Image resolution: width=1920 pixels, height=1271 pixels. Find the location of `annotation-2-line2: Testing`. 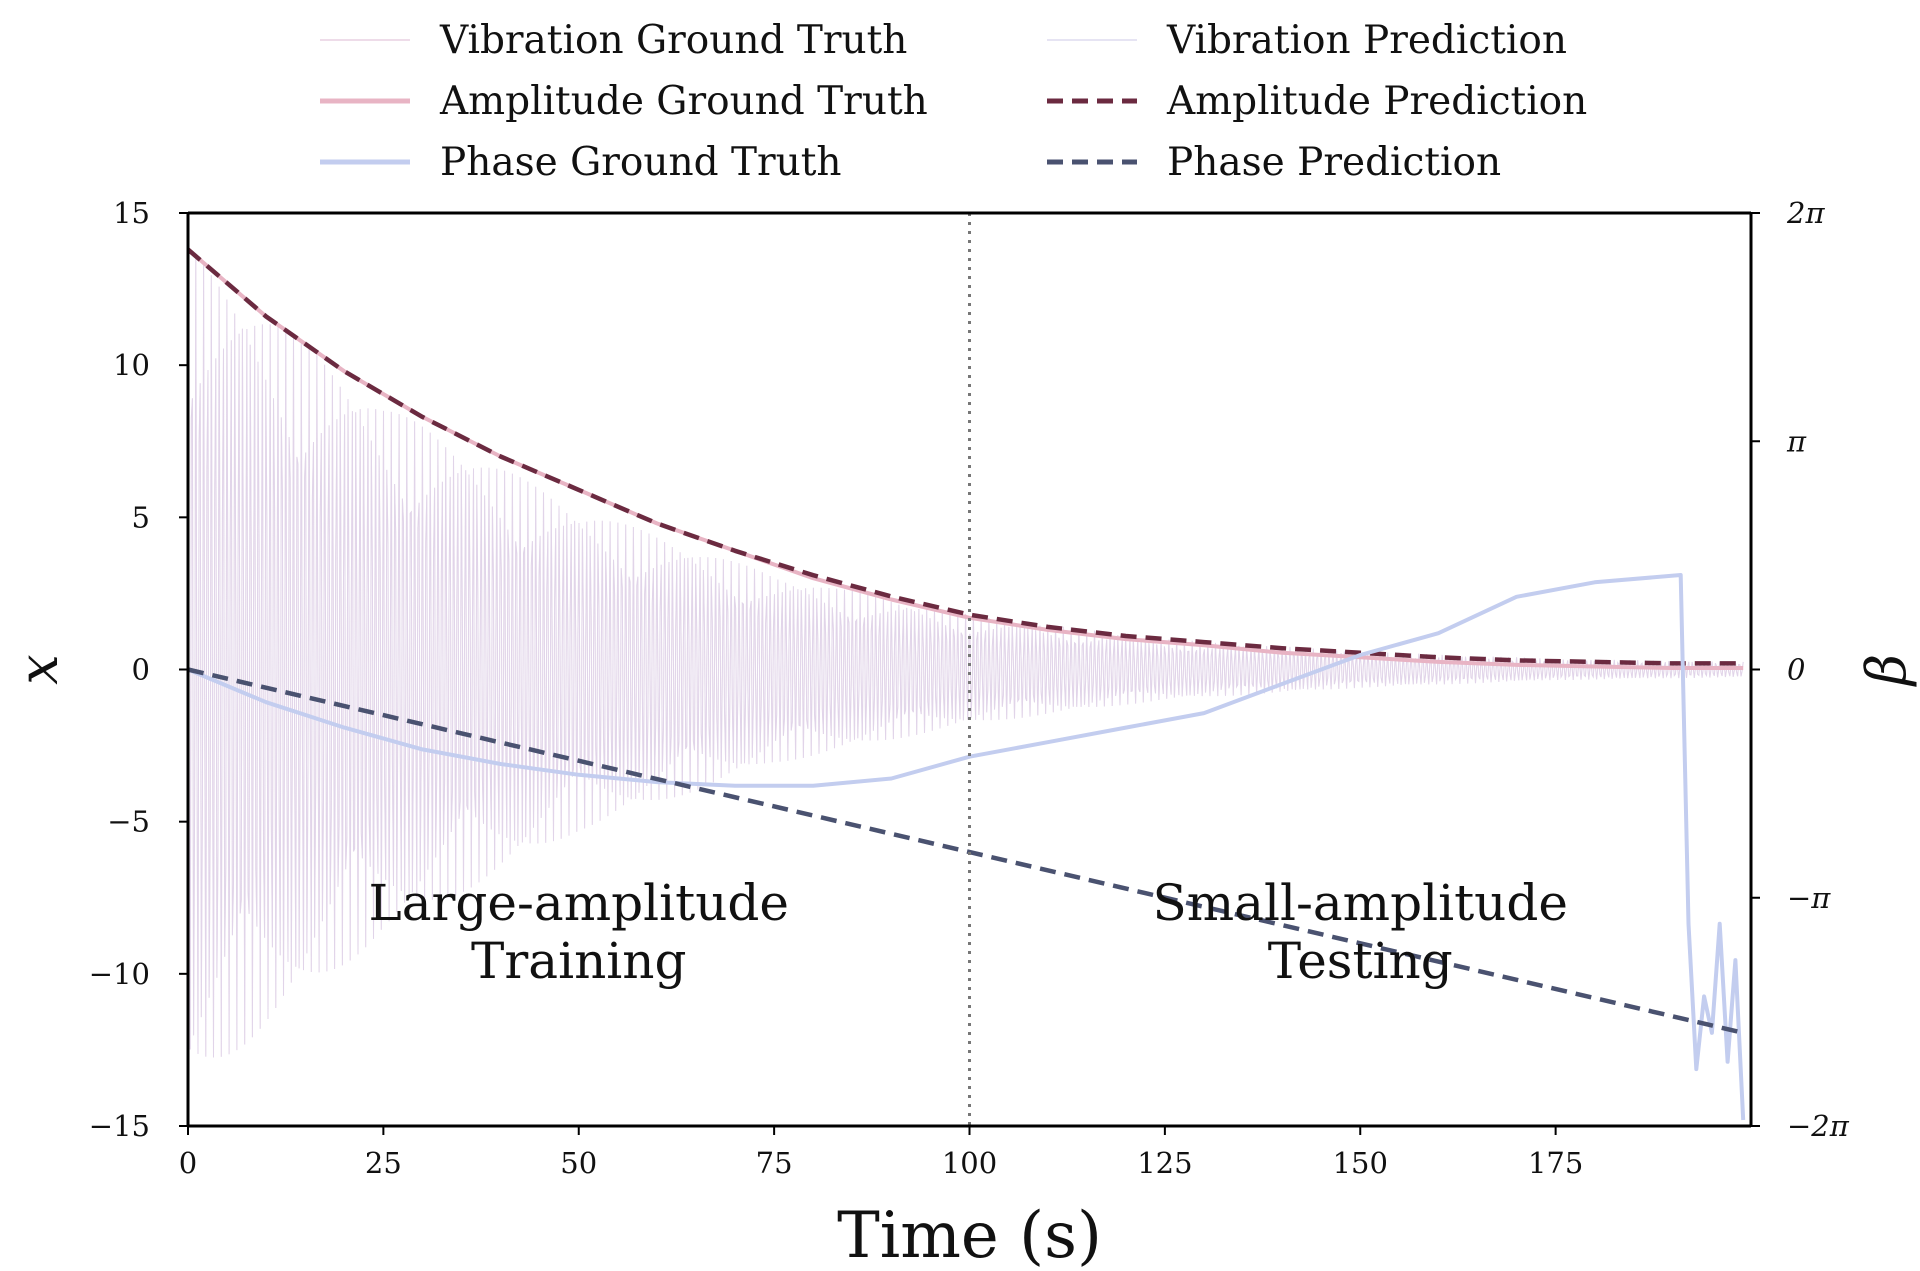

annotation-2-line2: Testing is located at coordinates (1360, 961).